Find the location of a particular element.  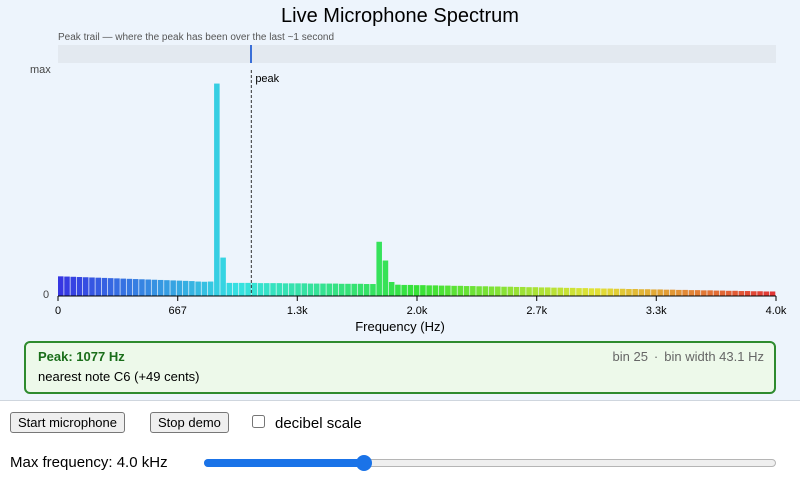

bin-width: bin width 43.1 Hz is located at coordinates (714, 356).